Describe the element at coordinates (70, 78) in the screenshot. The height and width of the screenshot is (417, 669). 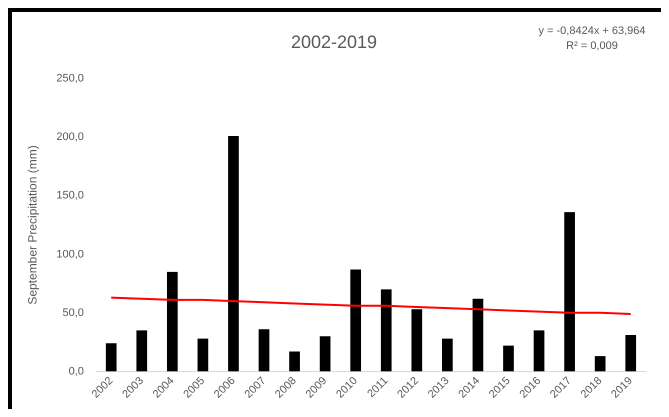
I see `y-tick-label: 250,0` at that location.